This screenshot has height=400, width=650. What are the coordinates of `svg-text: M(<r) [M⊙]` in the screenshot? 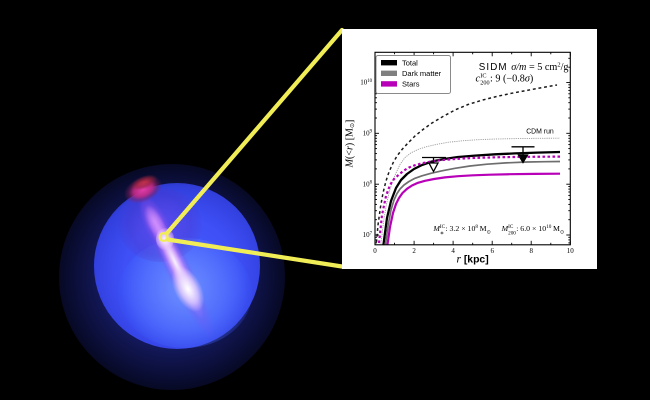 It's located at (350, 144).